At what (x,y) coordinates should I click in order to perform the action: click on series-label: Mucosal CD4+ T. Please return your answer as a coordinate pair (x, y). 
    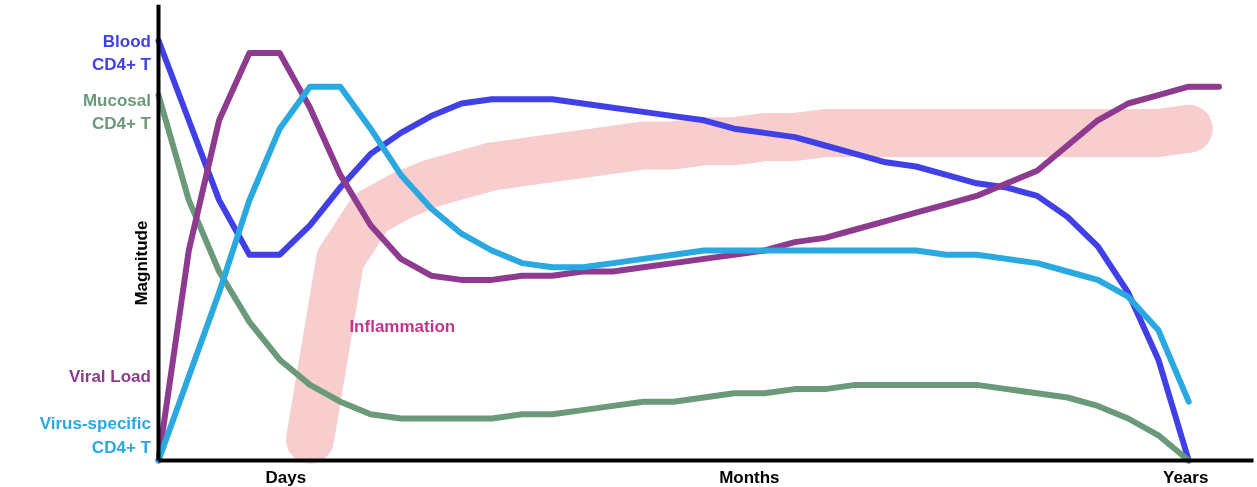
    Looking at the image, I should click on (117, 112).